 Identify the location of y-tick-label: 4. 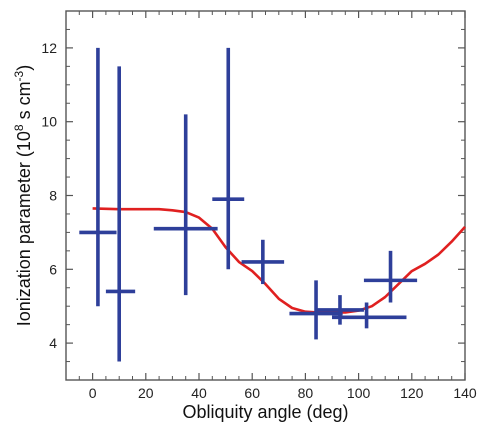
(53, 343).